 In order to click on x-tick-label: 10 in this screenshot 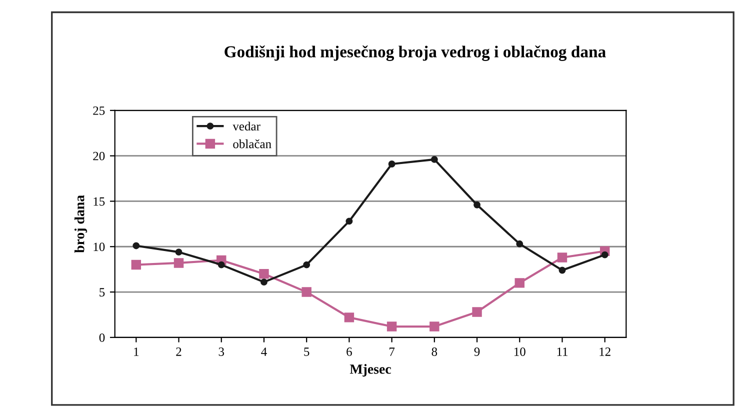, I will do `click(520, 352)`.